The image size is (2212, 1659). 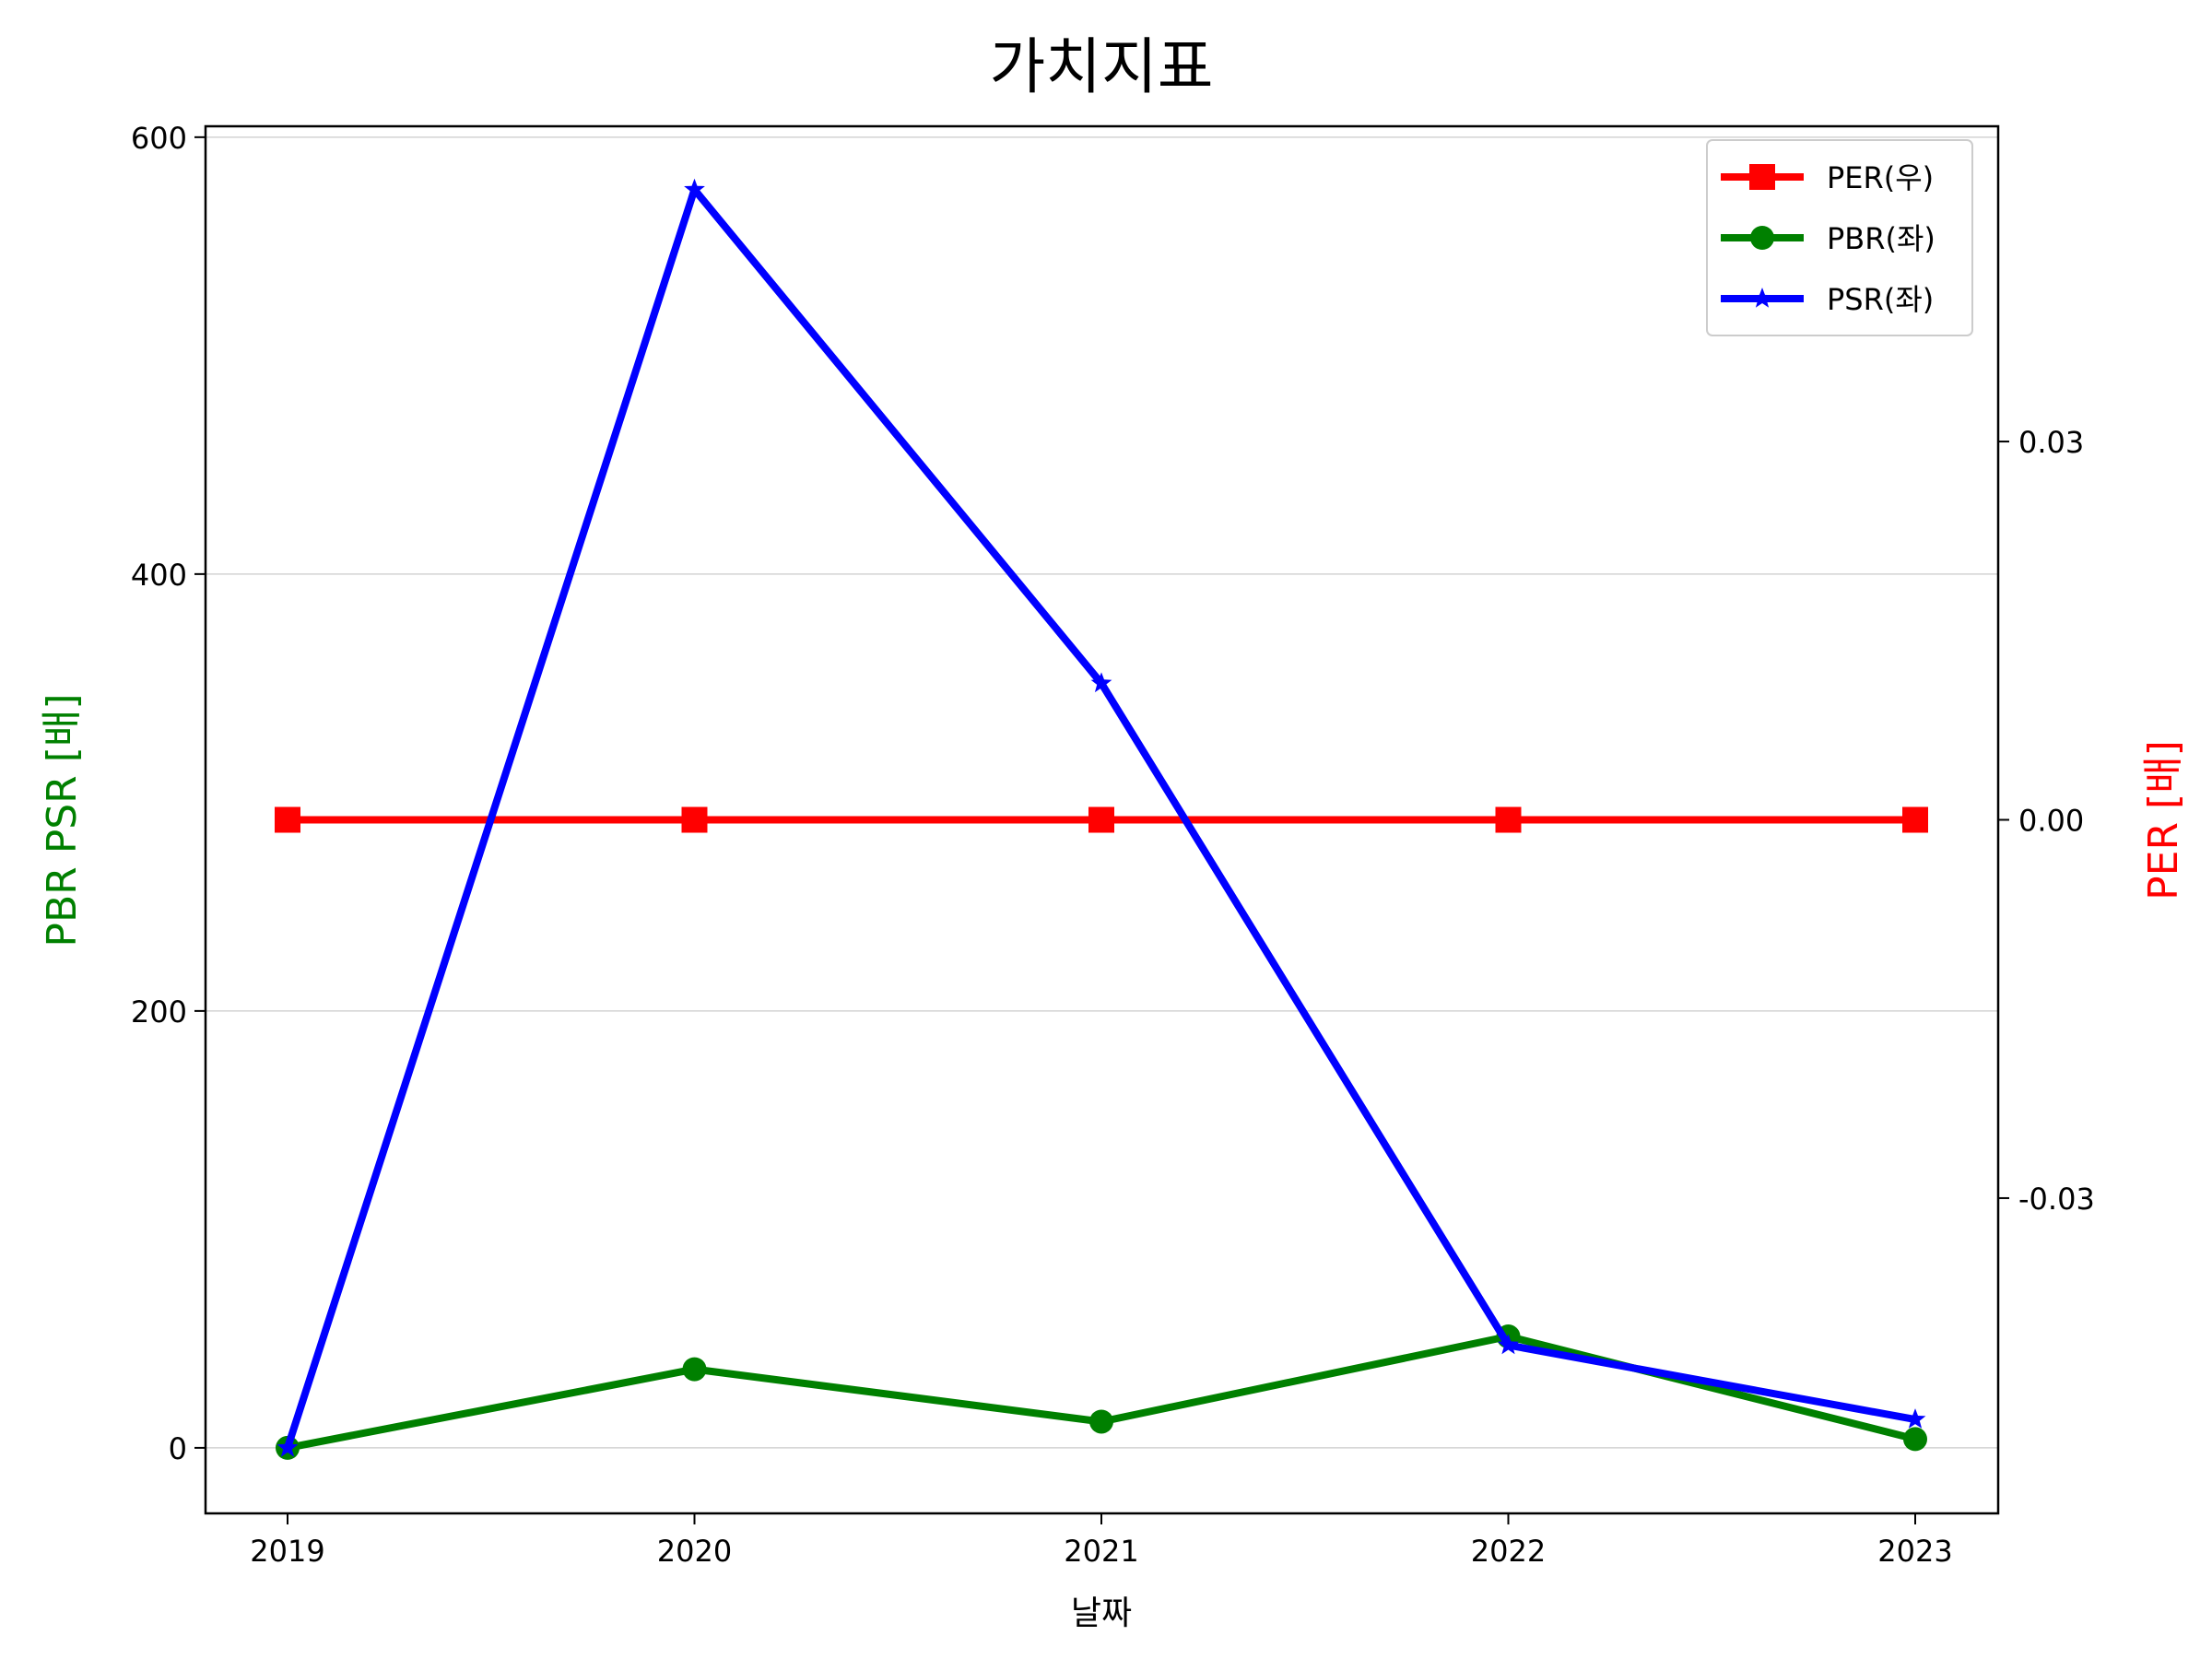 I want to click on x-tick-label: 2019, so click(x=287, y=1551).